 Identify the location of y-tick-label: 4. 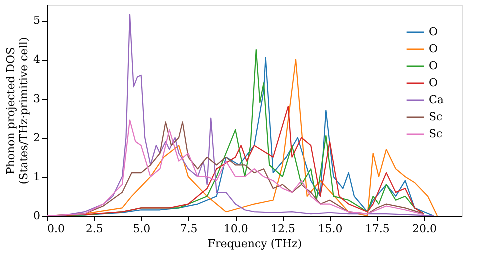
(37, 59).